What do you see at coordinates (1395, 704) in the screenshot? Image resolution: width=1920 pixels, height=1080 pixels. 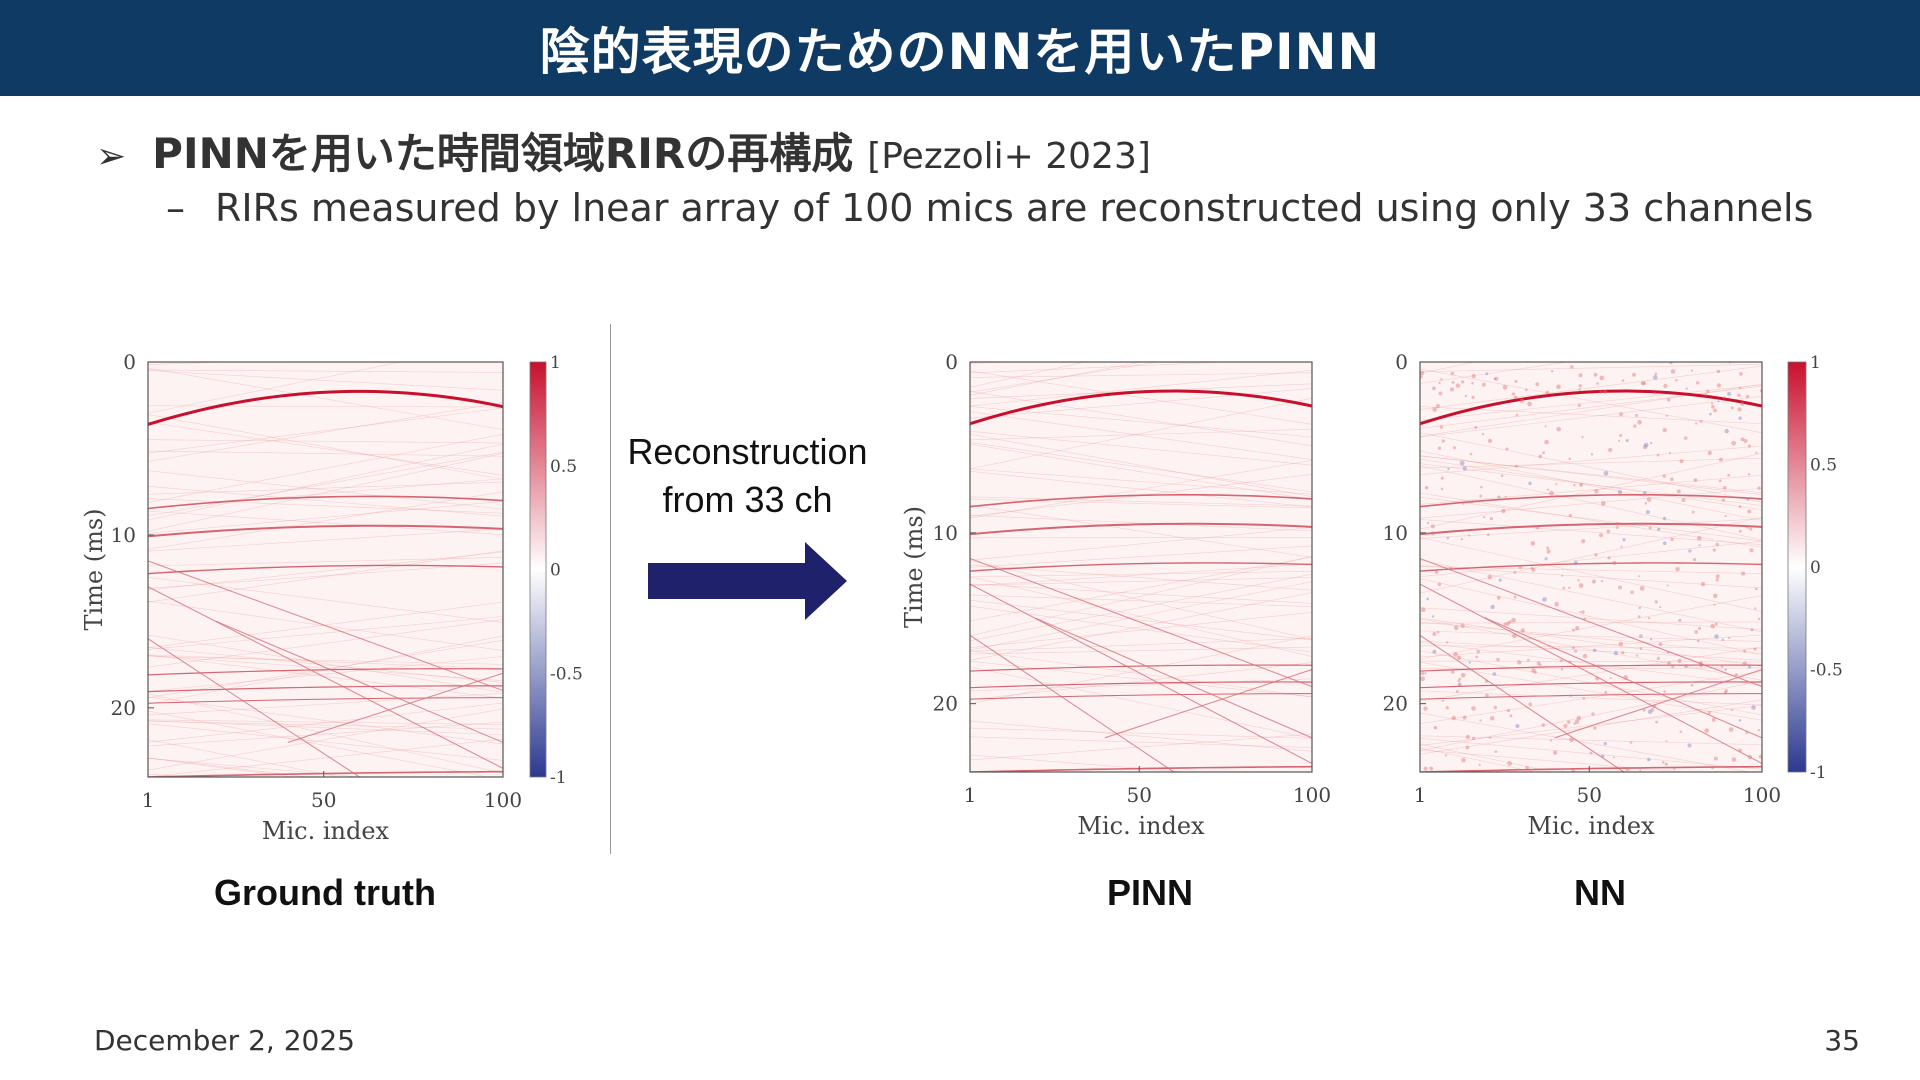 I see `y-tick-label: 20` at bounding box center [1395, 704].